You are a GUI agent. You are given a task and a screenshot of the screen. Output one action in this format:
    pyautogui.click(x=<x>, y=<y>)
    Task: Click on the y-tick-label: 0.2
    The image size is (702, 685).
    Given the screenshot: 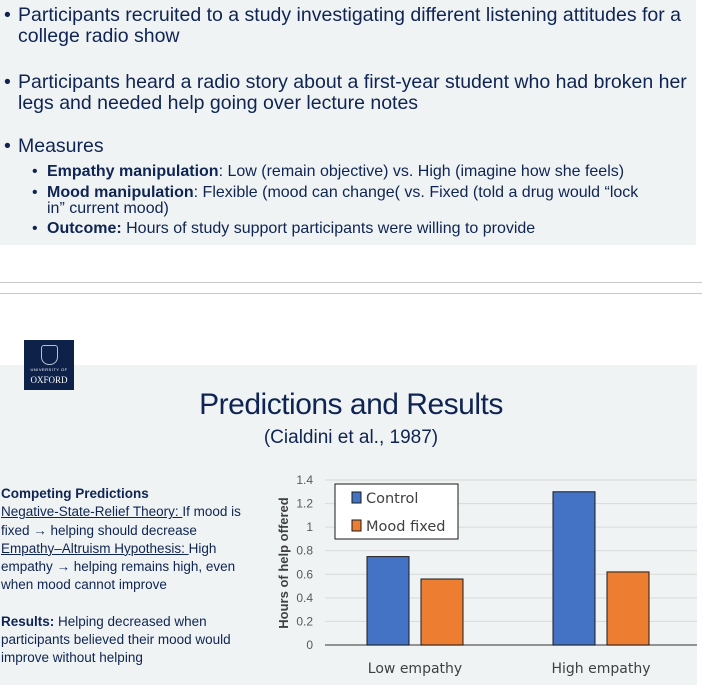 What is the action you would take?
    pyautogui.click(x=304, y=621)
    